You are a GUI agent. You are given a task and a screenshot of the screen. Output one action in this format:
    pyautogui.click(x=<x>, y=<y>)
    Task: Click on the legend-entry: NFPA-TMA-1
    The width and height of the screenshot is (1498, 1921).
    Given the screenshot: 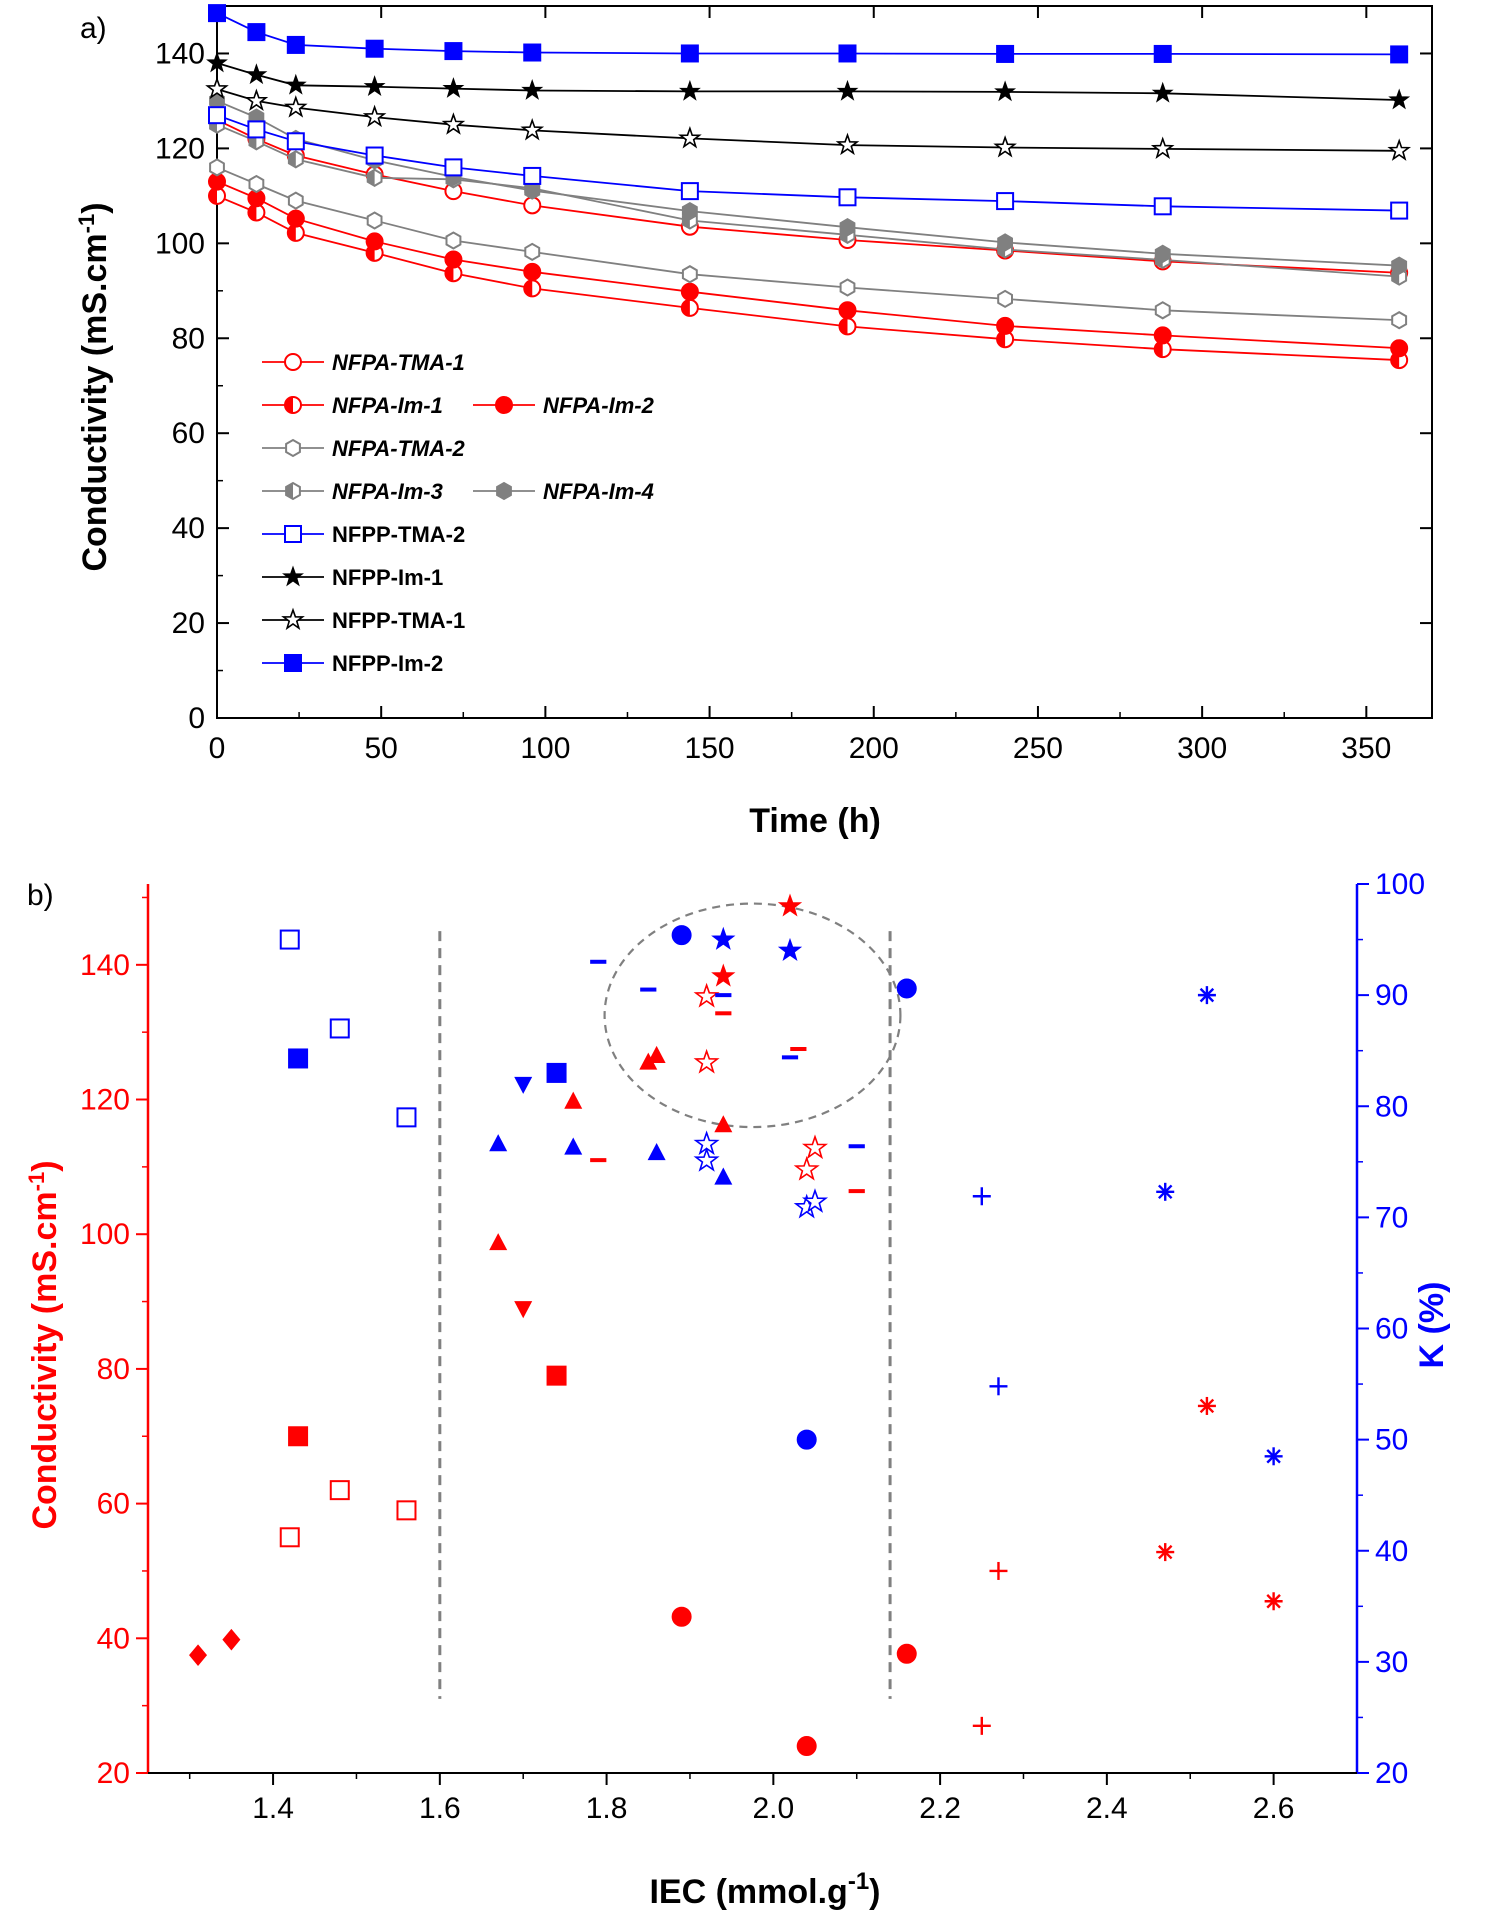 What is the action you would take?
    pyautogui.click(x=363, y=362)
    